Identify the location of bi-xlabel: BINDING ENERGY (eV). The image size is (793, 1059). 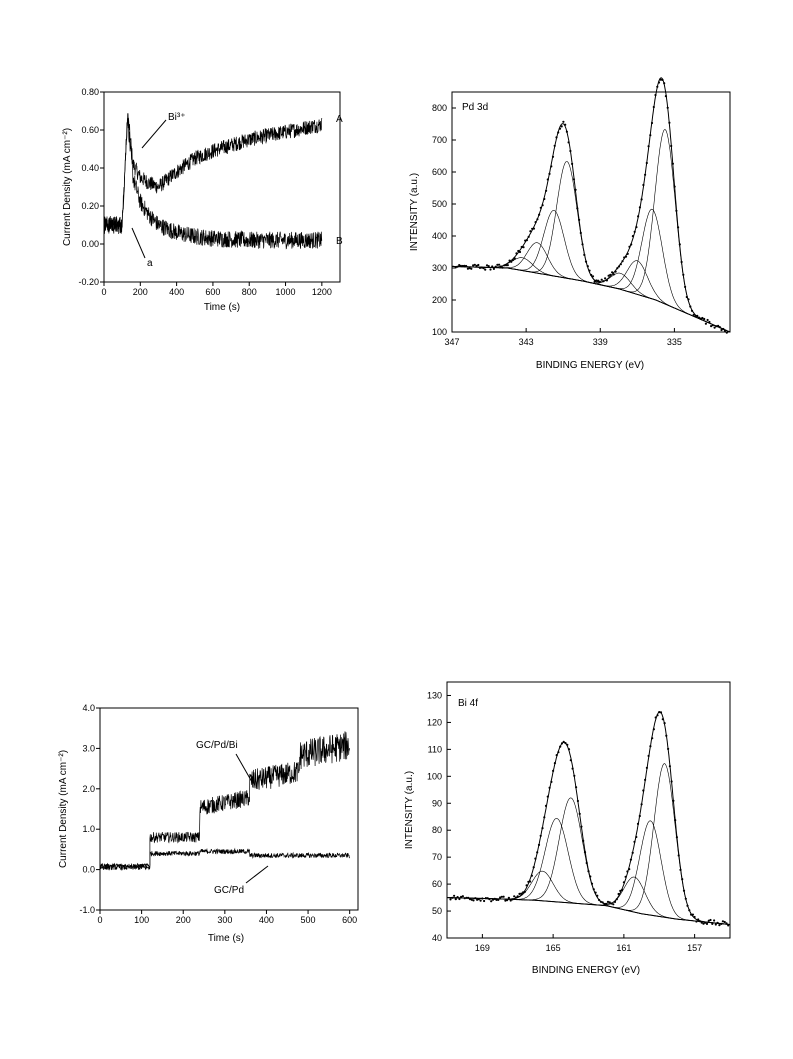
(586, 970).